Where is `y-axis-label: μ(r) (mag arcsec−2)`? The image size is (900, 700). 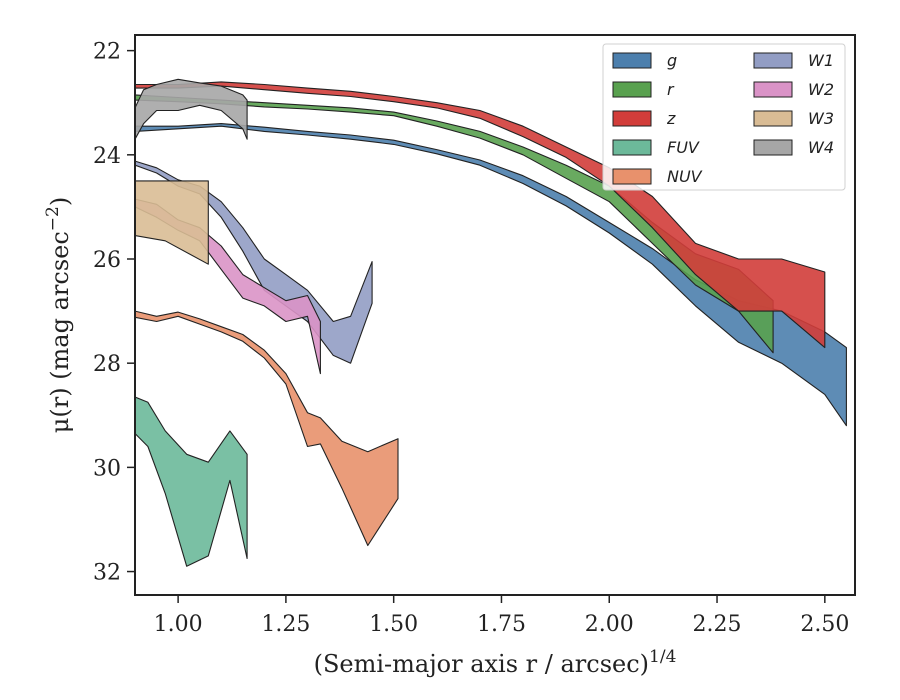 y-axis-label: μ(r) (mag arcsec−2) is located at coordinates (58, 315).